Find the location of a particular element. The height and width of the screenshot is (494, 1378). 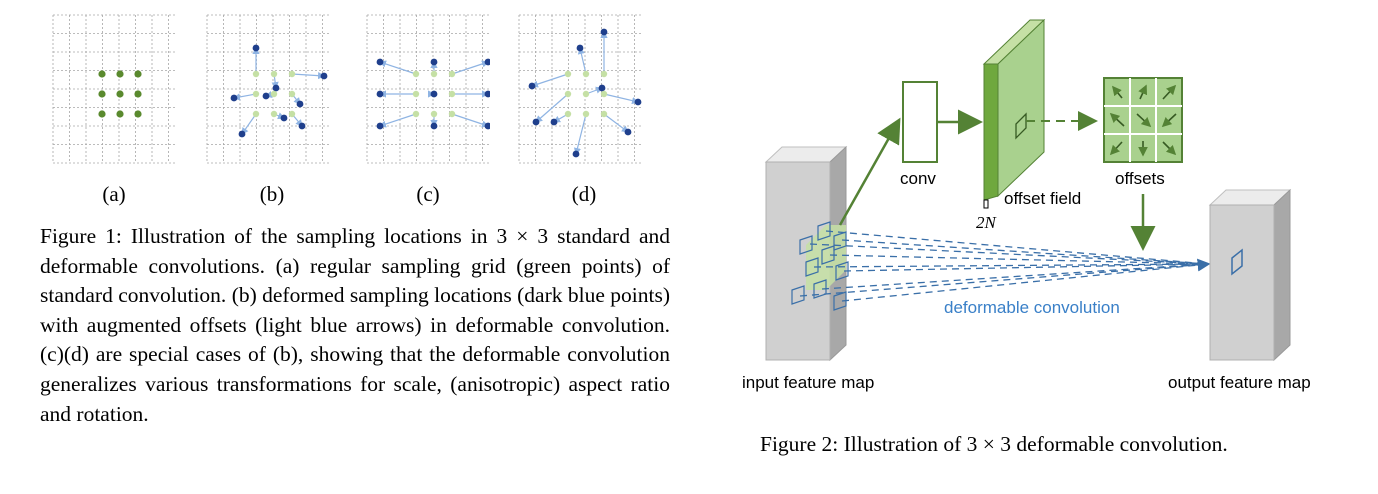

panel-a-svg is located at coordinates (113, 89).